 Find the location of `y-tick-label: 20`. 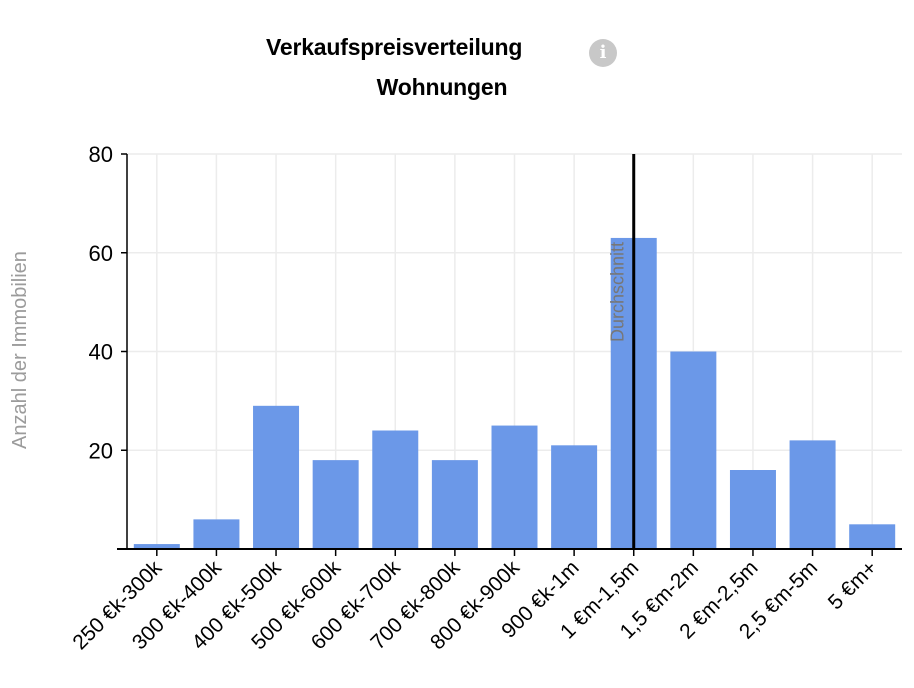

y-tick-label: 20 is located at coordinates (101, 450).